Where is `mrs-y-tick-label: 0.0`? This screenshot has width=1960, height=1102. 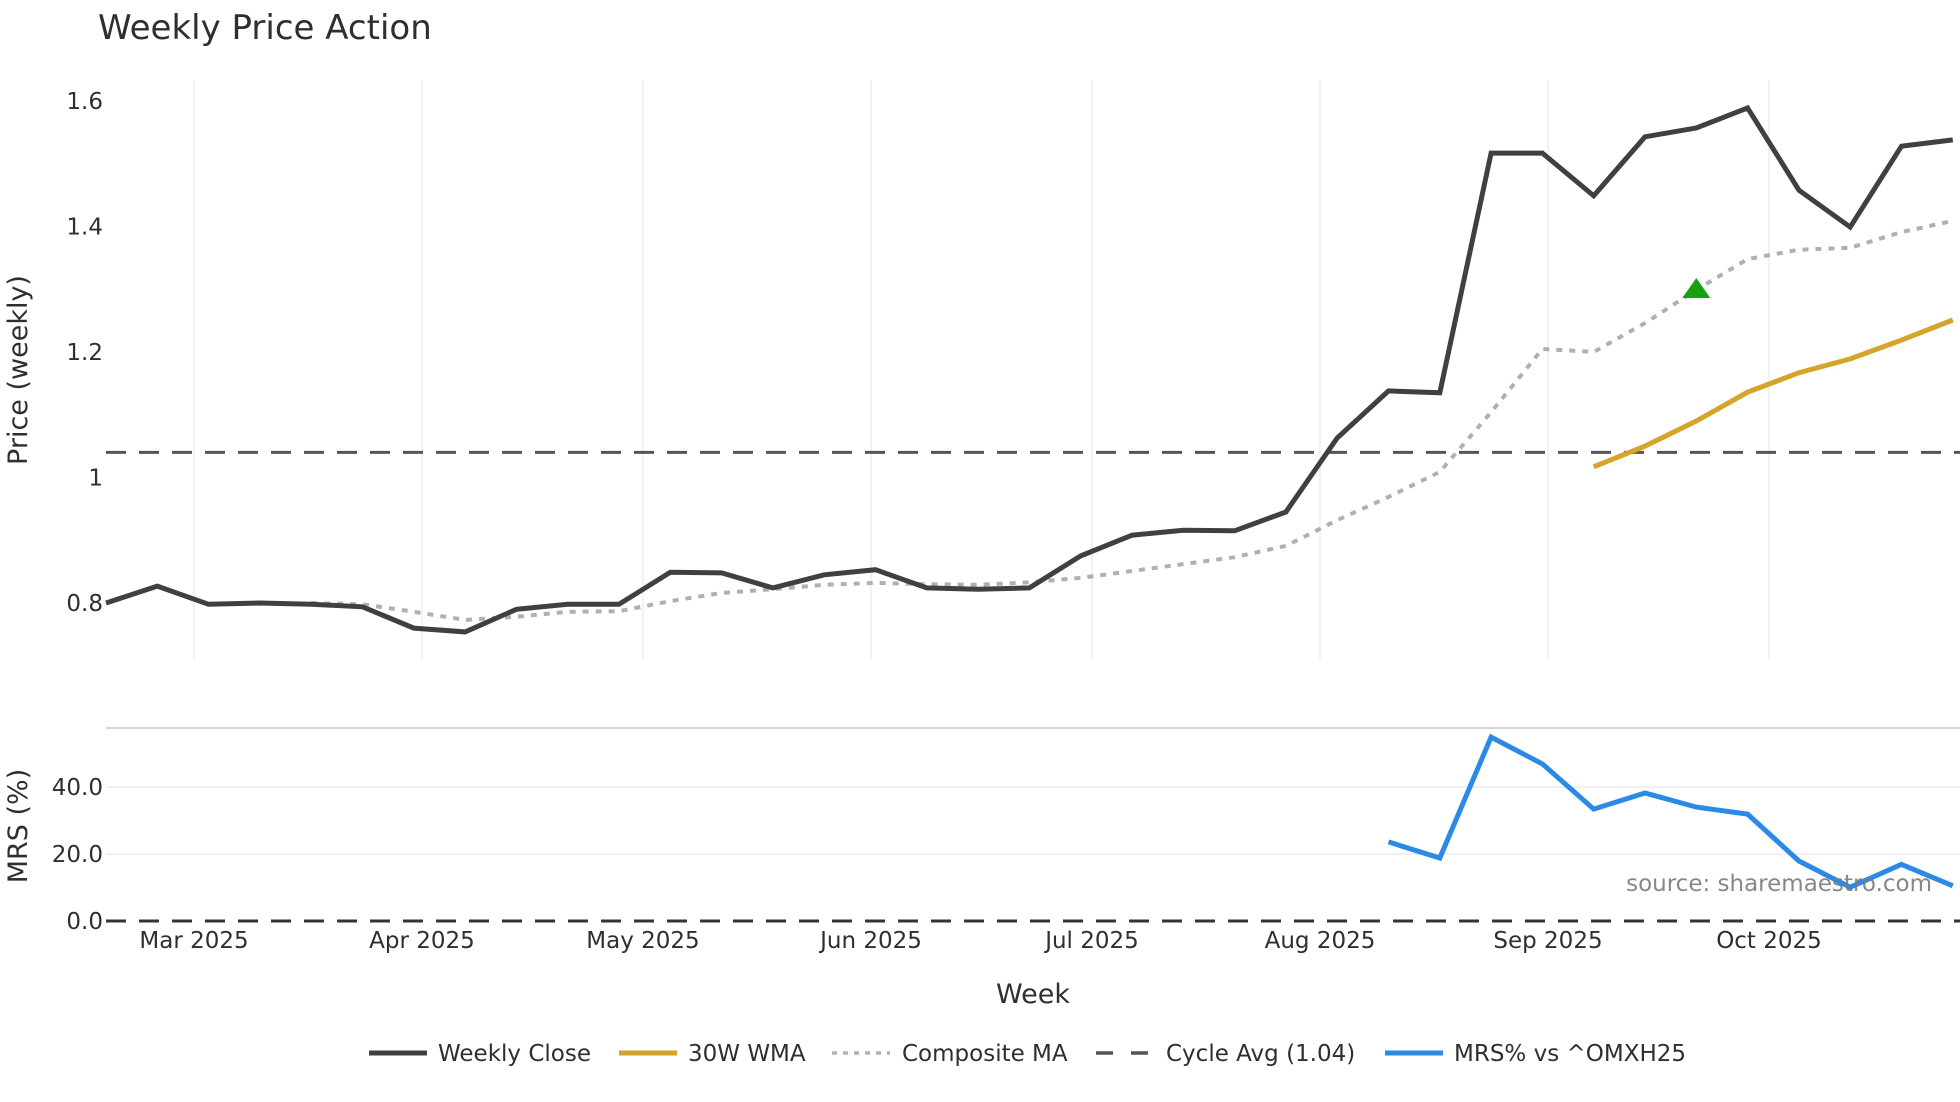 mrs-y-tick-label: 0.0 is located at coordinates (84, 922).